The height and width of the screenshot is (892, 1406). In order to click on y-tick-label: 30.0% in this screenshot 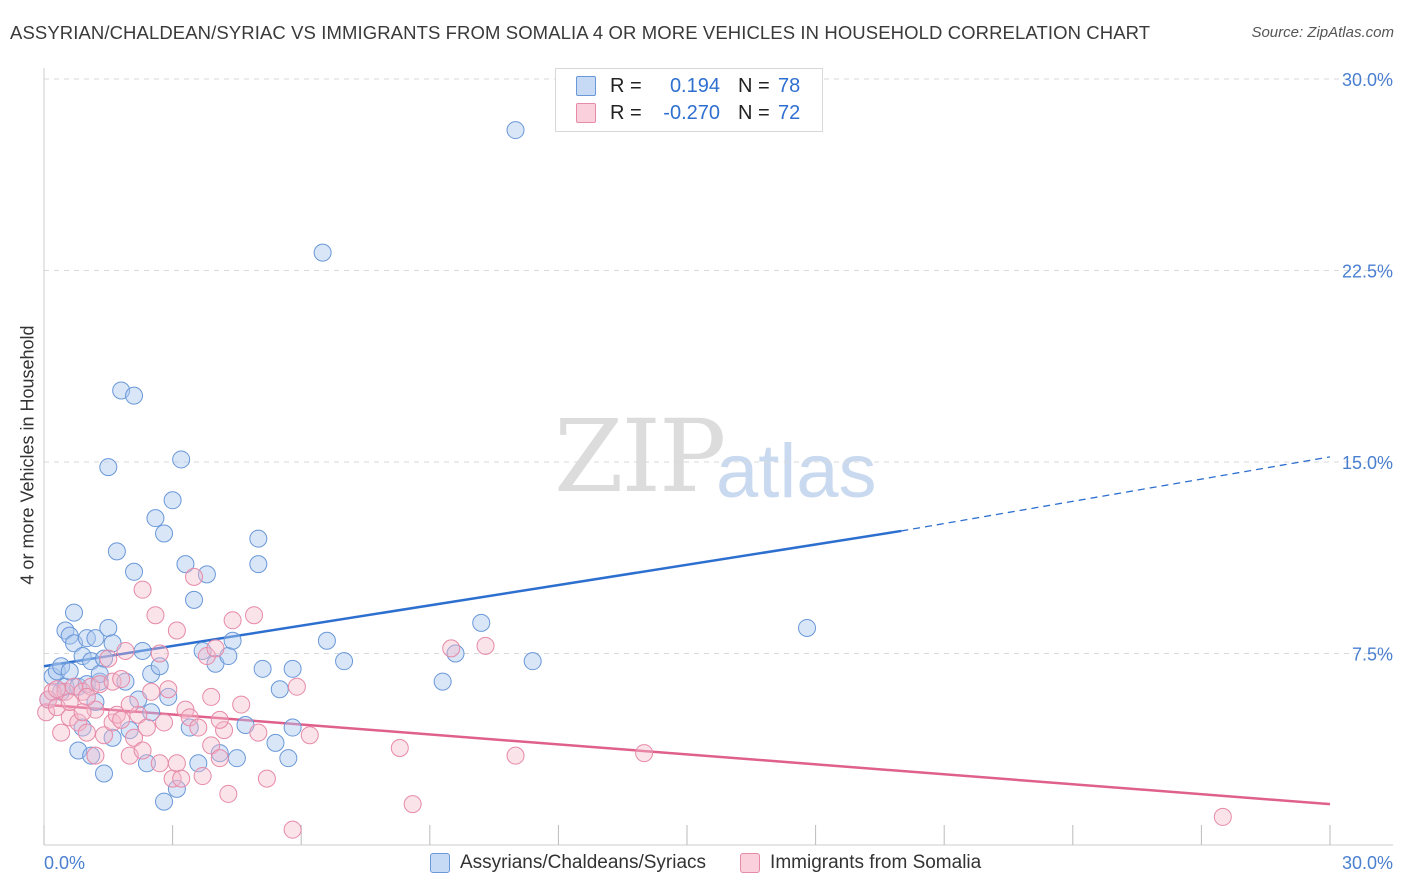, I will do `click(1367, 80)`.